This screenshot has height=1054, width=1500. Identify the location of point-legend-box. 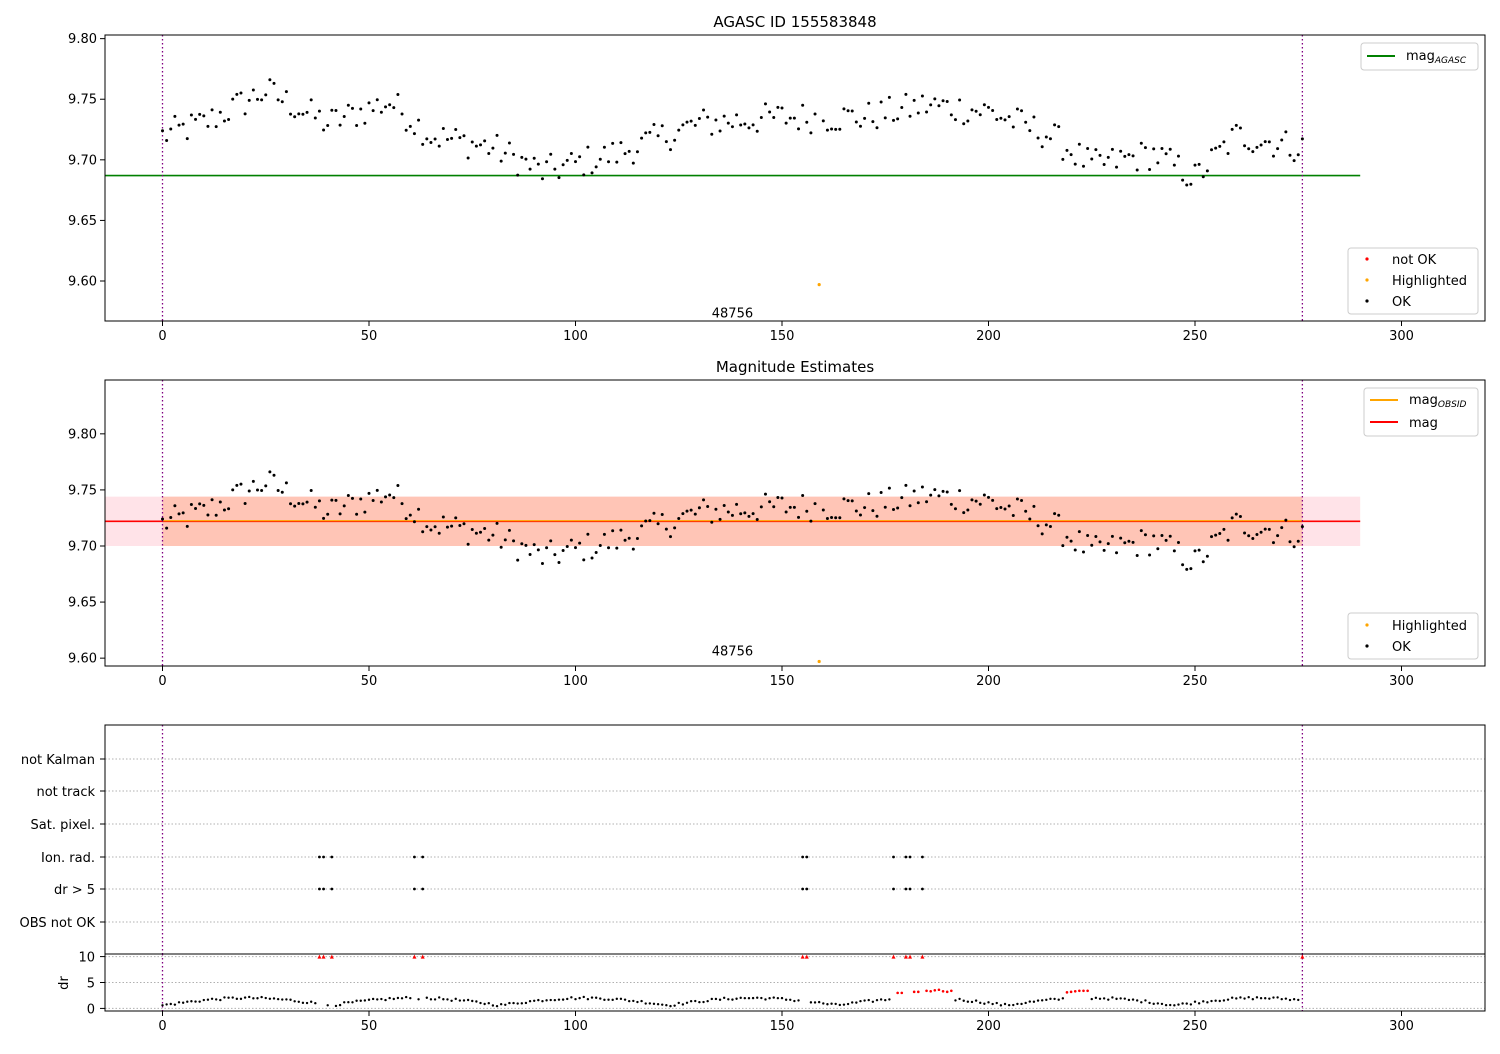
(1413, 636).